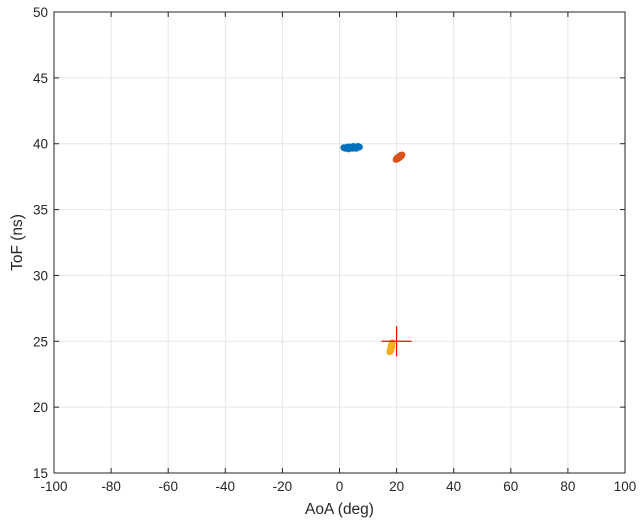 This screenshot has width=641, height=528. I want to click on x-axis-label: AoA (deg), so click(339, 509).